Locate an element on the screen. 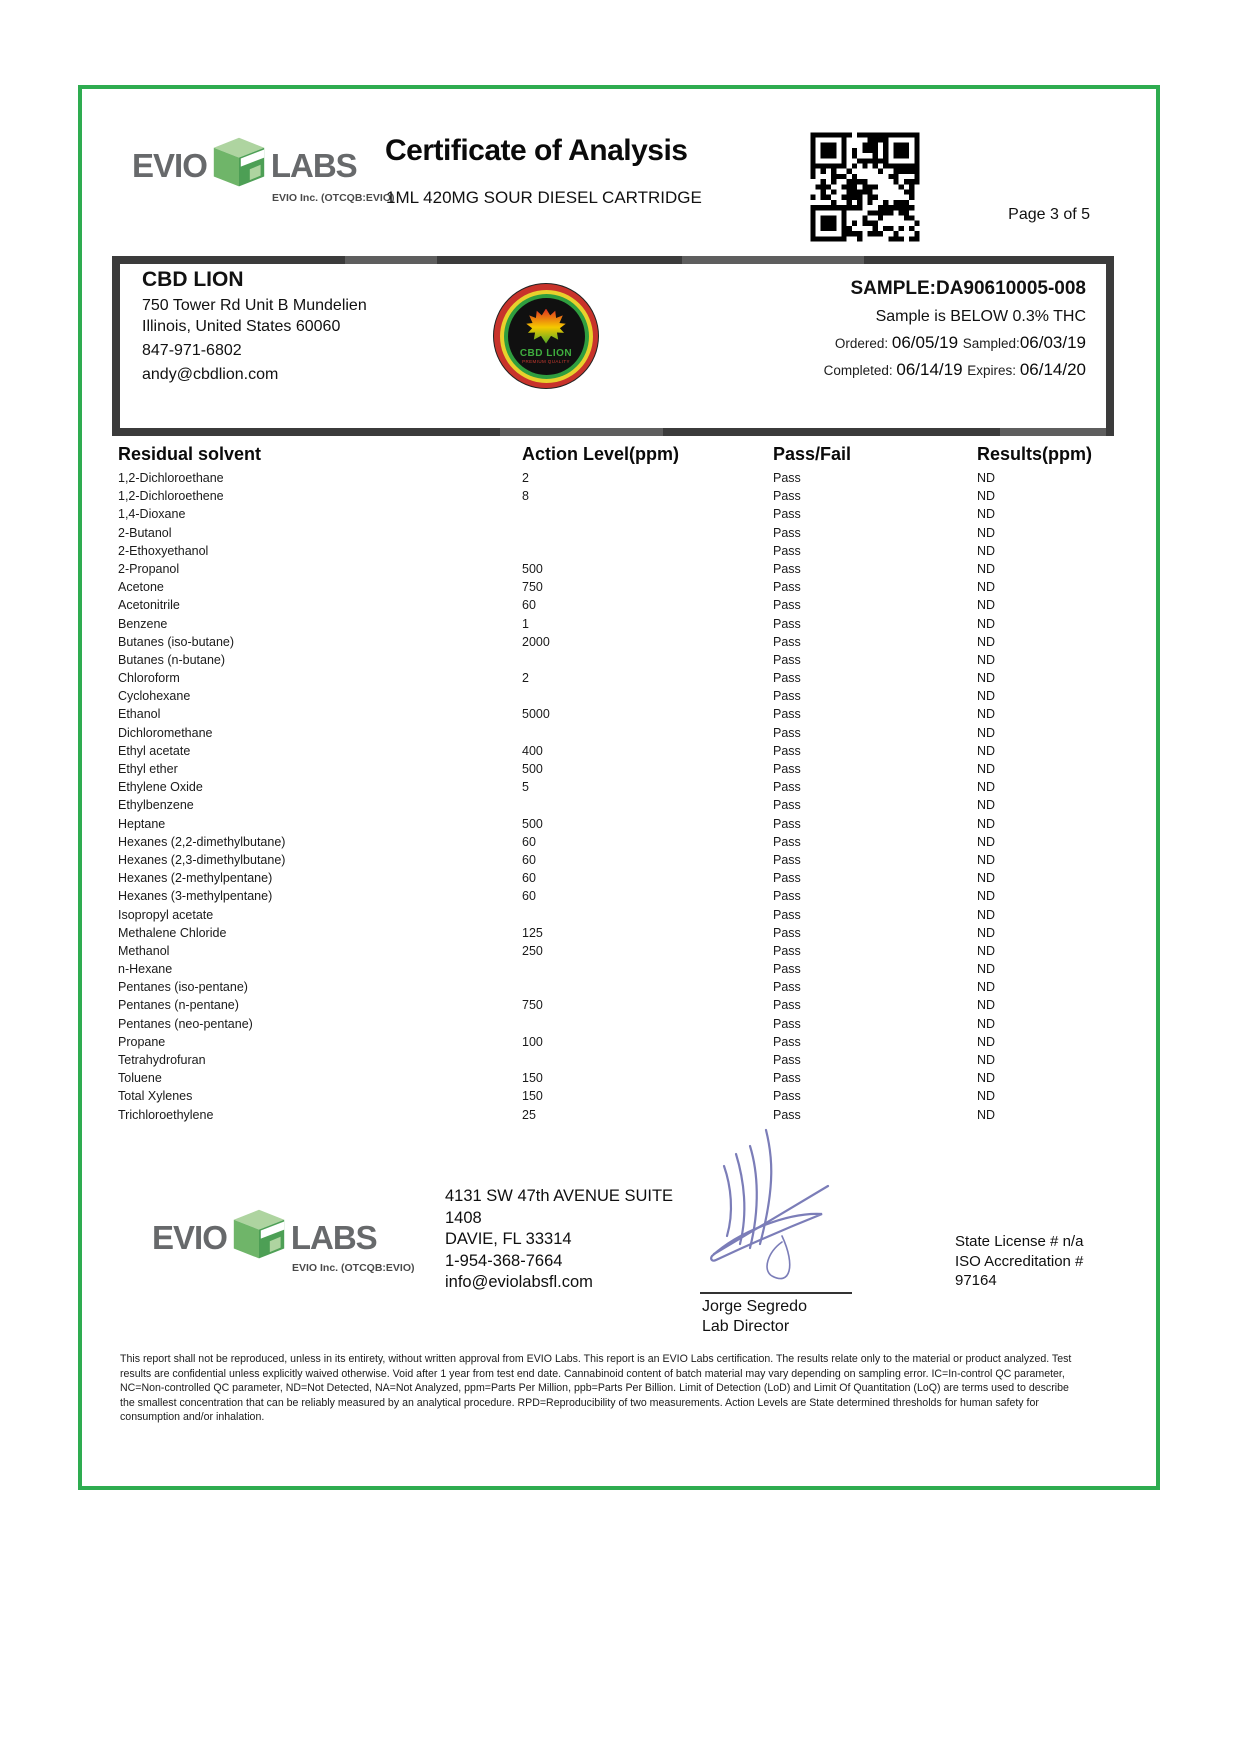 The height and width of the screenshot is (1754, 1241). client-address-line2: Illinois, United States 60060 is located at coordinates (241, 326).